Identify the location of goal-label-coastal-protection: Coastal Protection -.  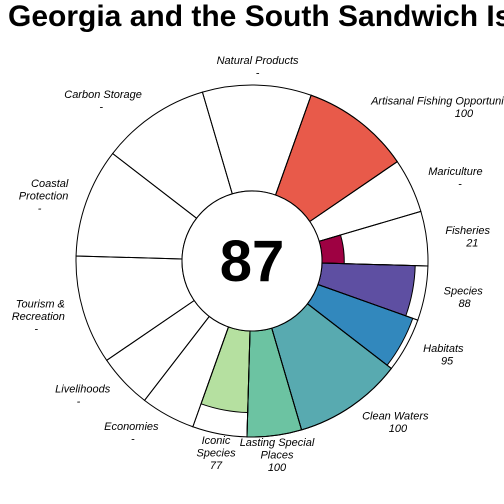
(44, 196).